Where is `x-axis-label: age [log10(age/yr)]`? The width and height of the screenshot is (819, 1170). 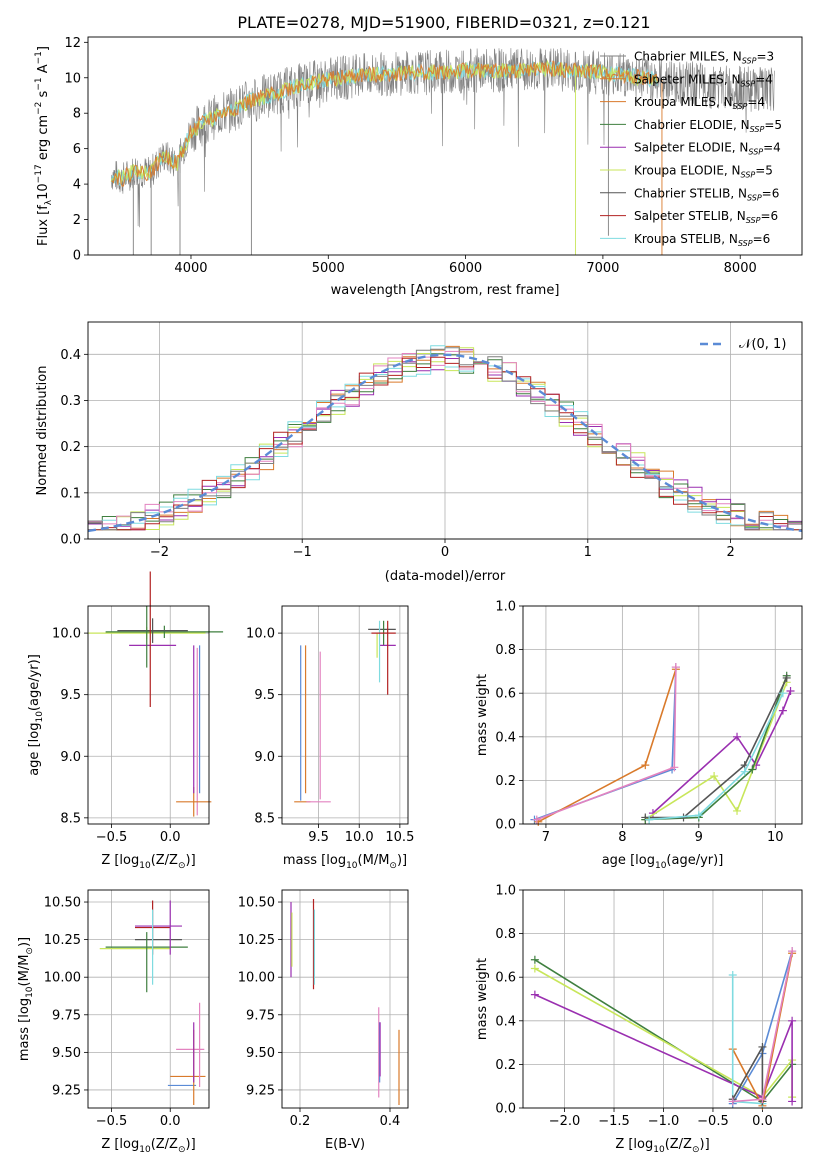 x-axis-label: age [log10(age/yr)] is located at coordinates (663, 862).